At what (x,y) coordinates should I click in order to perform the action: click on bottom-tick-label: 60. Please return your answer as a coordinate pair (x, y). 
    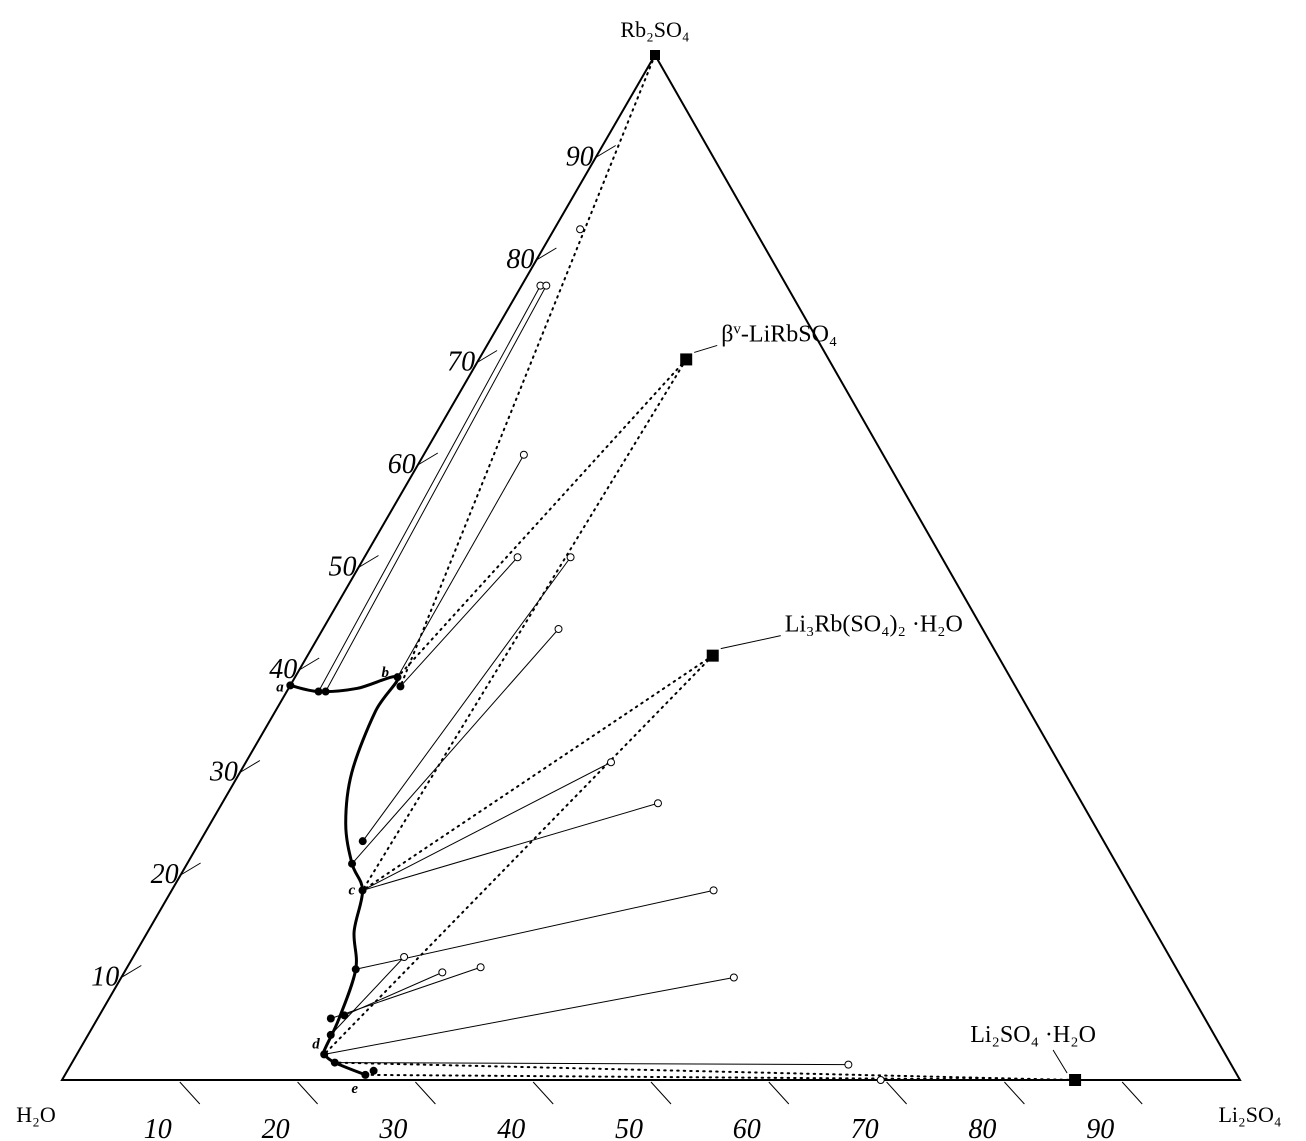
    Looking at the image, I should click on (747, 1127).